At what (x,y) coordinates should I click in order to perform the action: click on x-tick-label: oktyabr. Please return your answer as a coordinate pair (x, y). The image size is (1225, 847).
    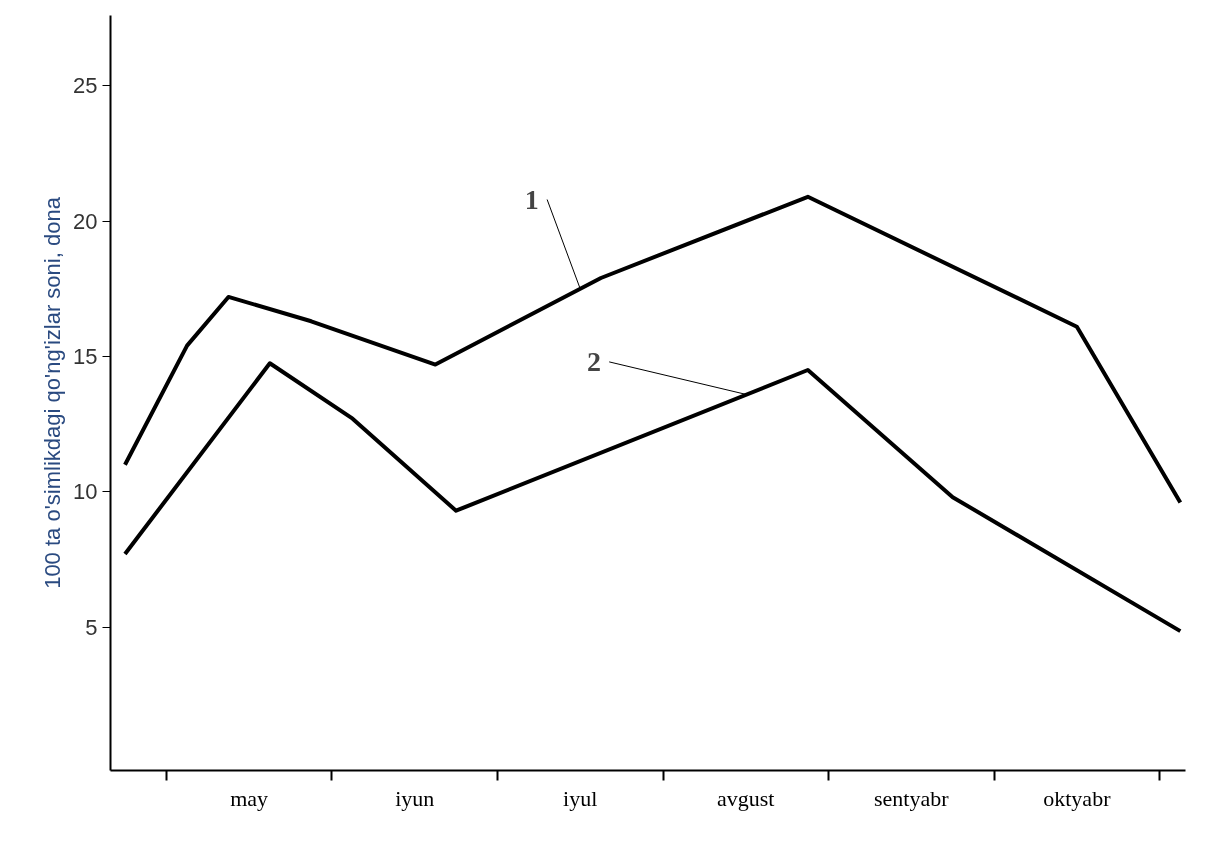
    Looking at the image, I should click on (1077, 798).